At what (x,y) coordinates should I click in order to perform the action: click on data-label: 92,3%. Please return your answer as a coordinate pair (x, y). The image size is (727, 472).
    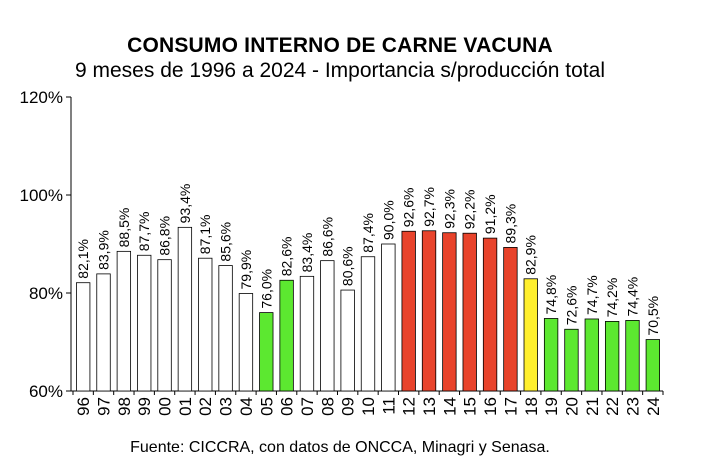
    Looking at the image, I should click on (449, 209).